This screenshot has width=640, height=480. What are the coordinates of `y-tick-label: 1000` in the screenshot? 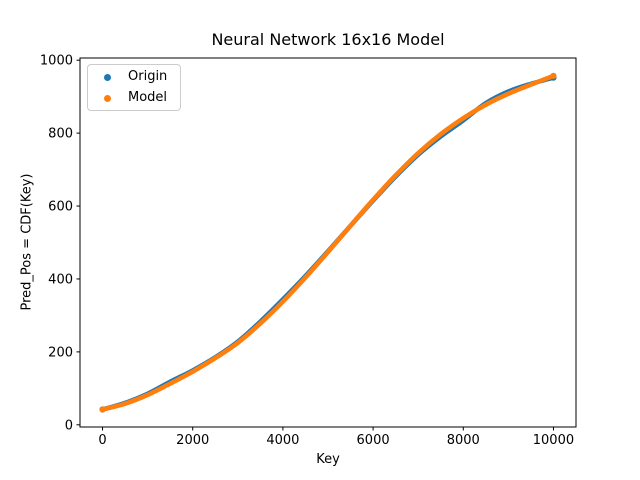 It's located at (56, 61).